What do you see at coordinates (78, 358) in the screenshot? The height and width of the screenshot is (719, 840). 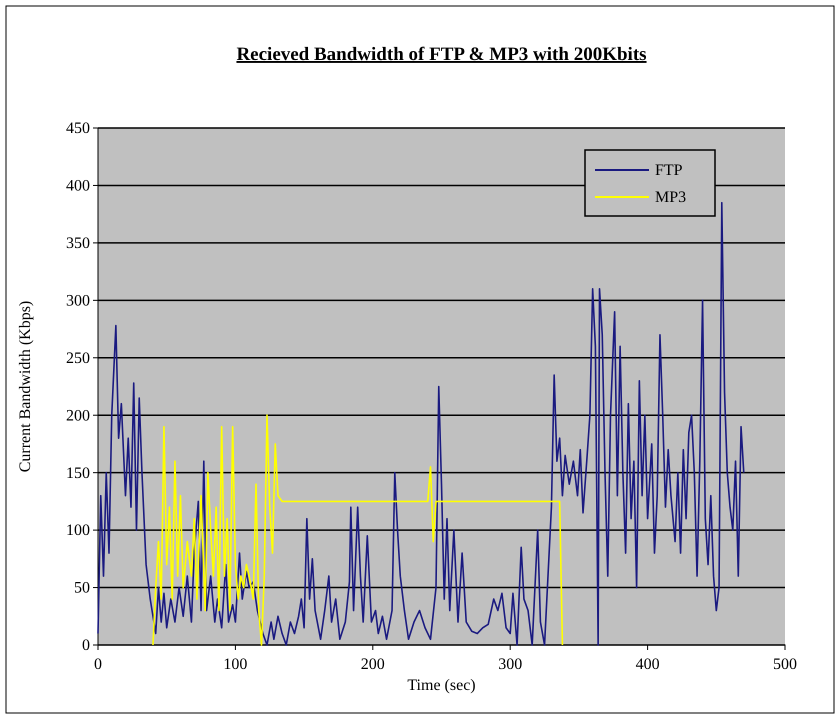 I see `y-tick-label: 250` at bounding box center [78, 358].